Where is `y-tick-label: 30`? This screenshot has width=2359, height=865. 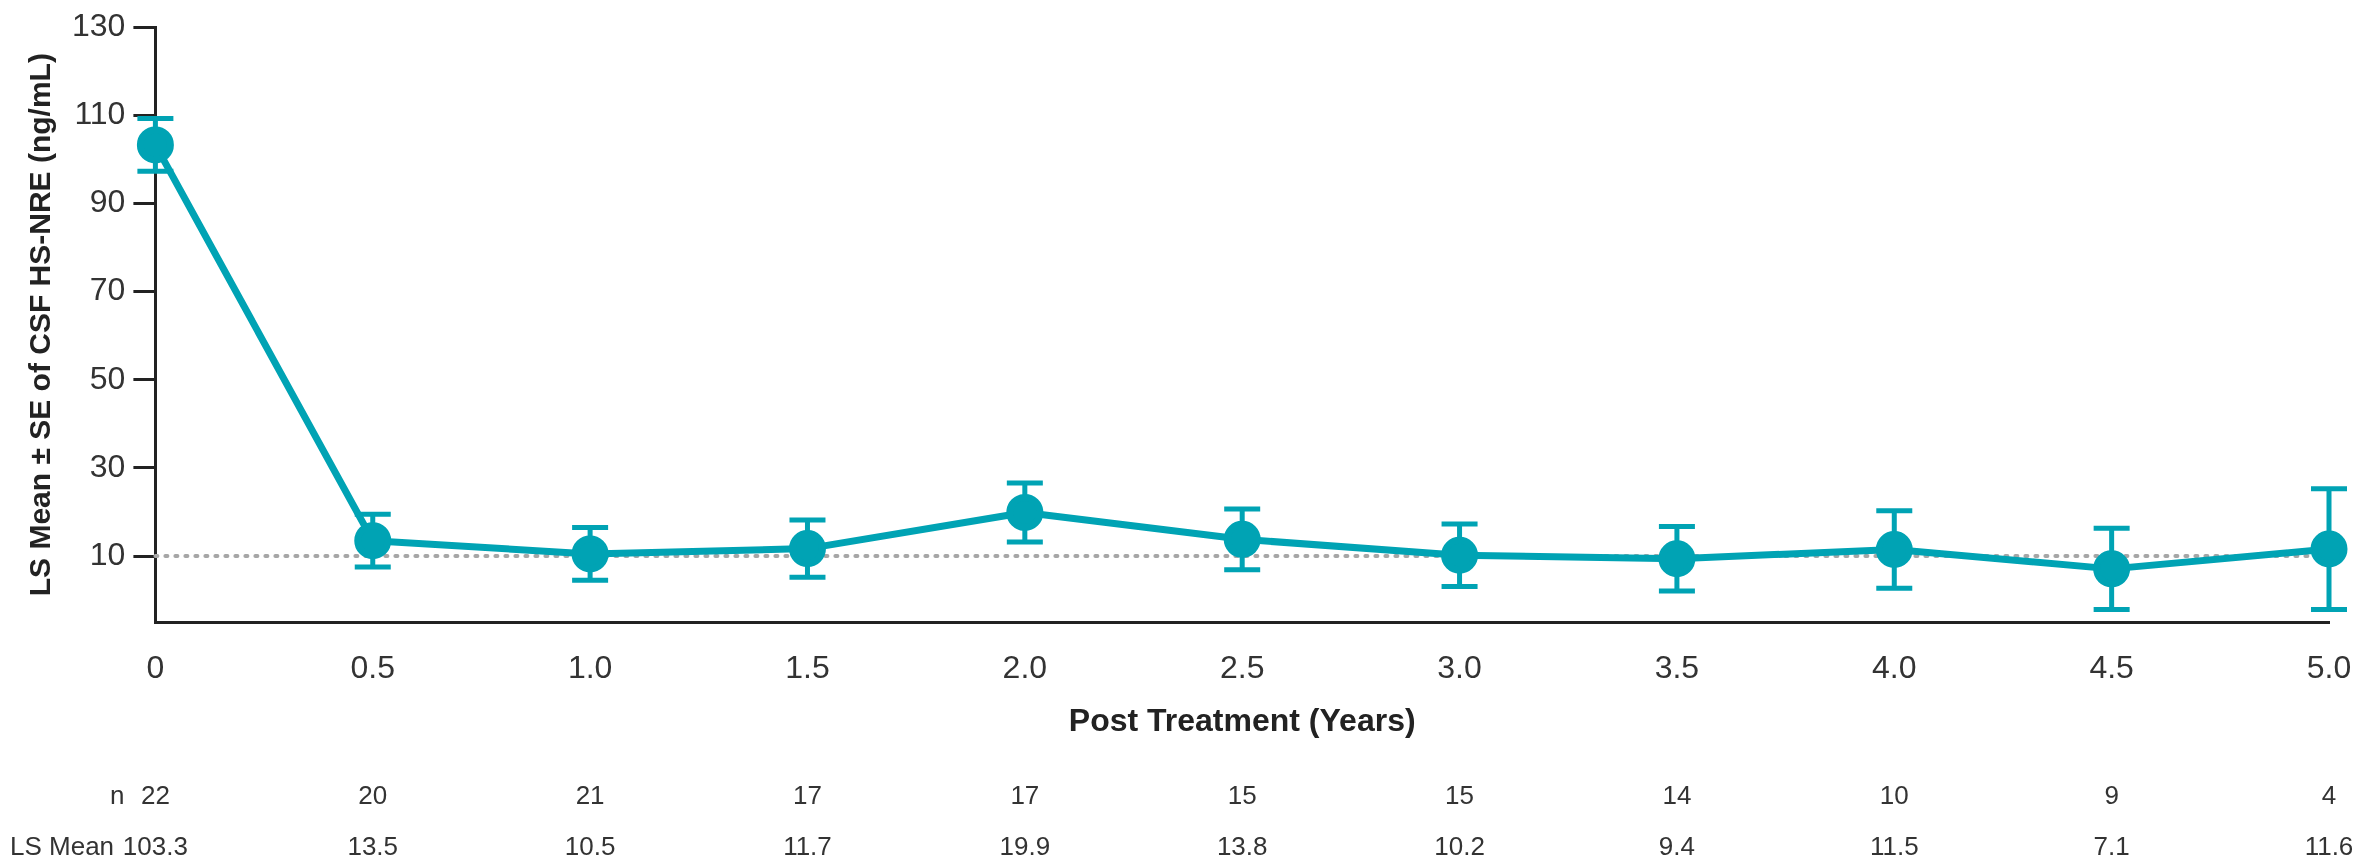
y-tick-label: 30 is located at coordinates (107, 465).